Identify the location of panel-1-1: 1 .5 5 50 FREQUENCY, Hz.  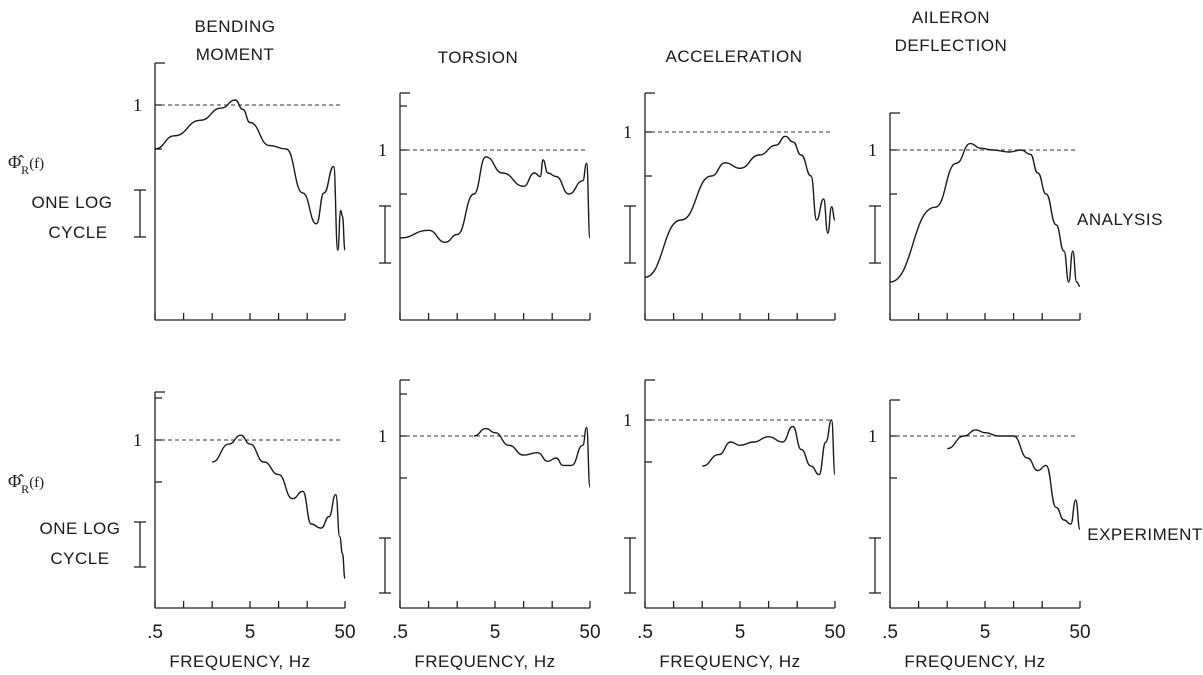
(489, 525).